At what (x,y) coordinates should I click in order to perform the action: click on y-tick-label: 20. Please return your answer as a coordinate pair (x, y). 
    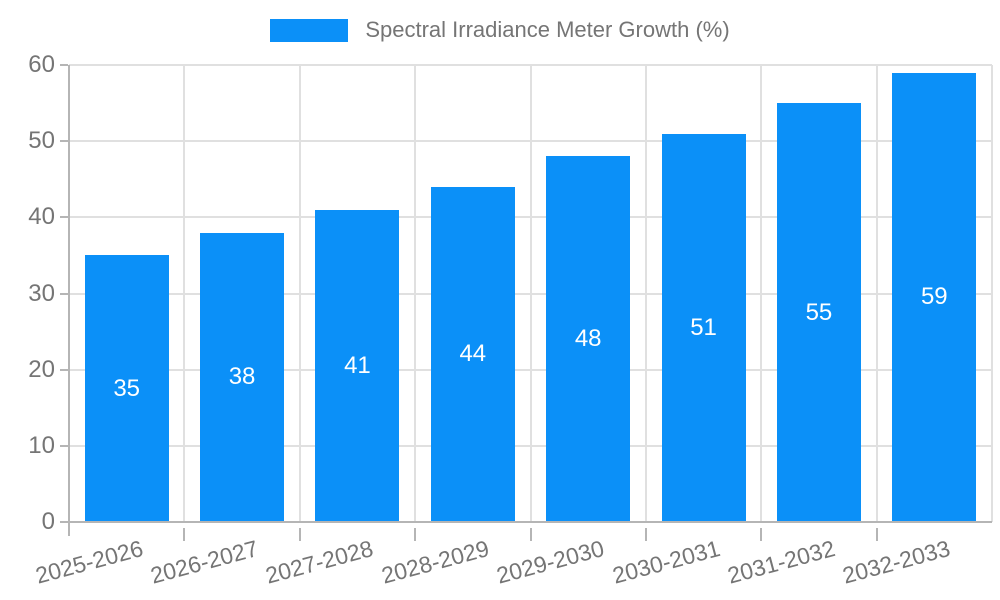
    Looking at the image, I should click on (41, 369).